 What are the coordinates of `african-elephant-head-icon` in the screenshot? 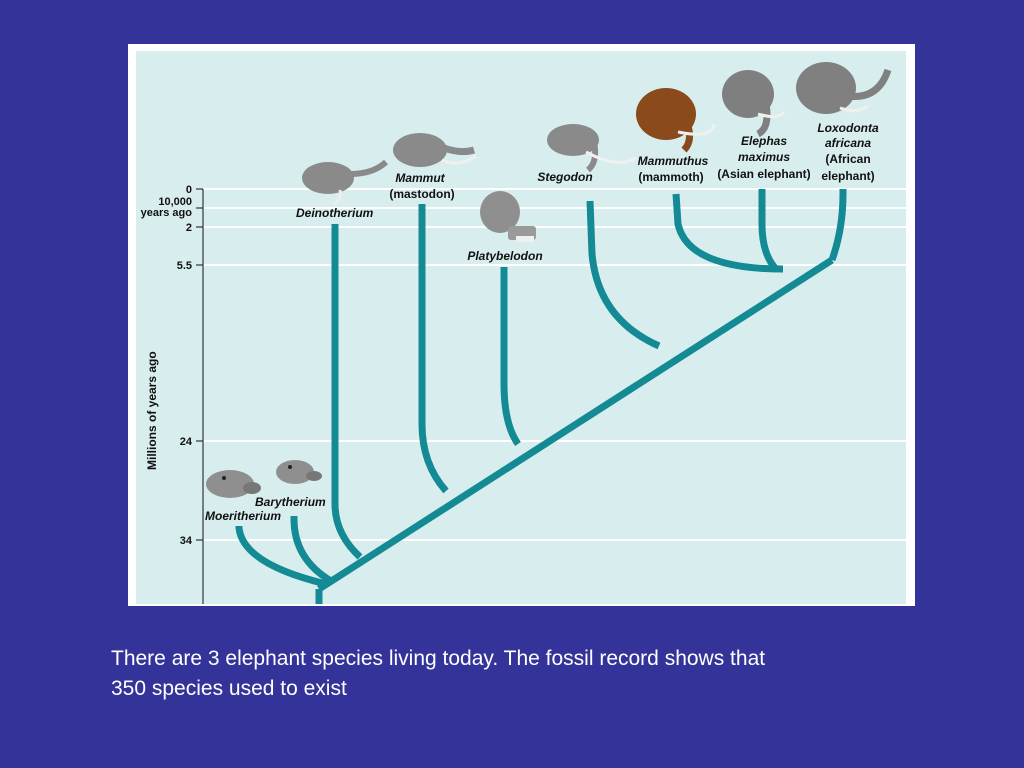 It's located at (844, 88).